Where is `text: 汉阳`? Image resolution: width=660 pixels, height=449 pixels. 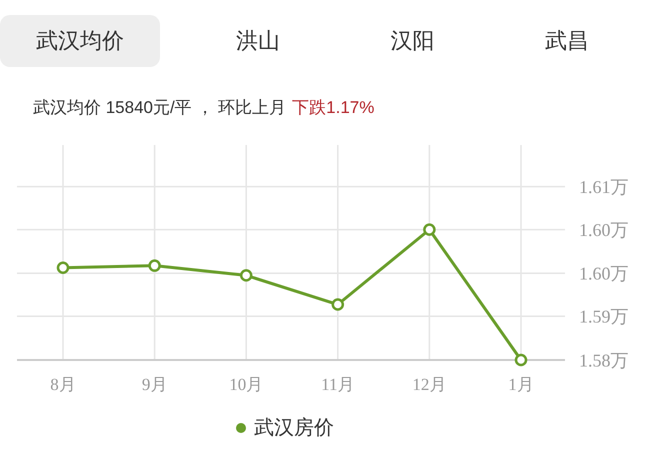 text: 汉阳 is located at coordinates (412, 41).